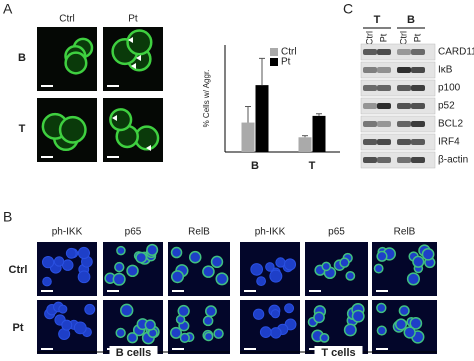  I want to click on row-label: Pt, so click(18, 328).